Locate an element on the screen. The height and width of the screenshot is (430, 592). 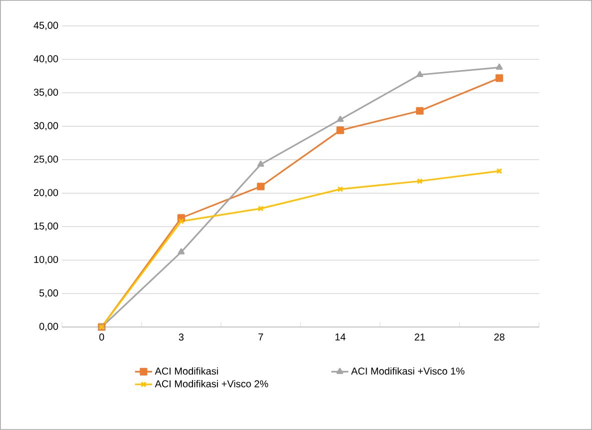
y-tick-label: 20,00 is located at coordinates (46, 193).